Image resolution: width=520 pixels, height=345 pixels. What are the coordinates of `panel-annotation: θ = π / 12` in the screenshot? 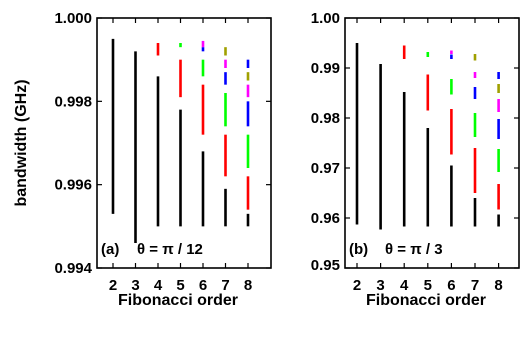 It's located at (170, 249).